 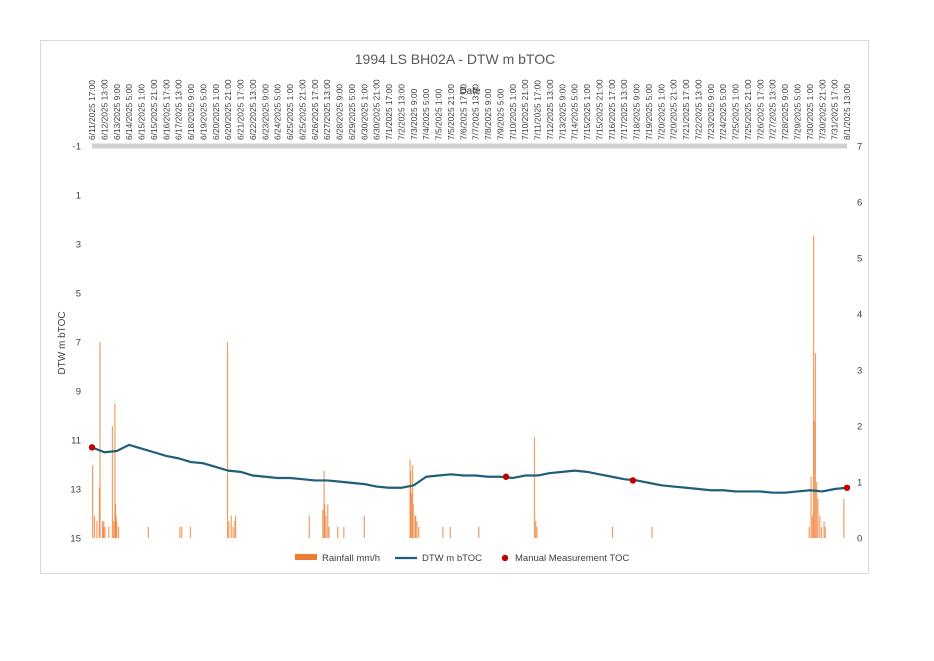 I want to click on x-tick-label: 6/17/2025 13:00, so click(x=179, y=109).